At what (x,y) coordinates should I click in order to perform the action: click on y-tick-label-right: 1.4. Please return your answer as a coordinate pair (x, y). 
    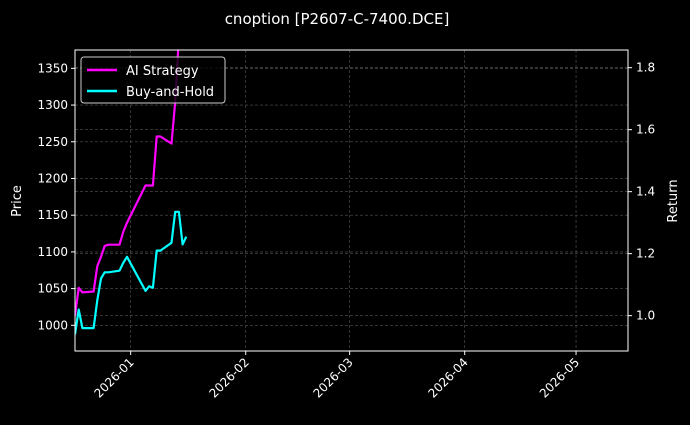
    Looking at the image, I should click on (645, 192).